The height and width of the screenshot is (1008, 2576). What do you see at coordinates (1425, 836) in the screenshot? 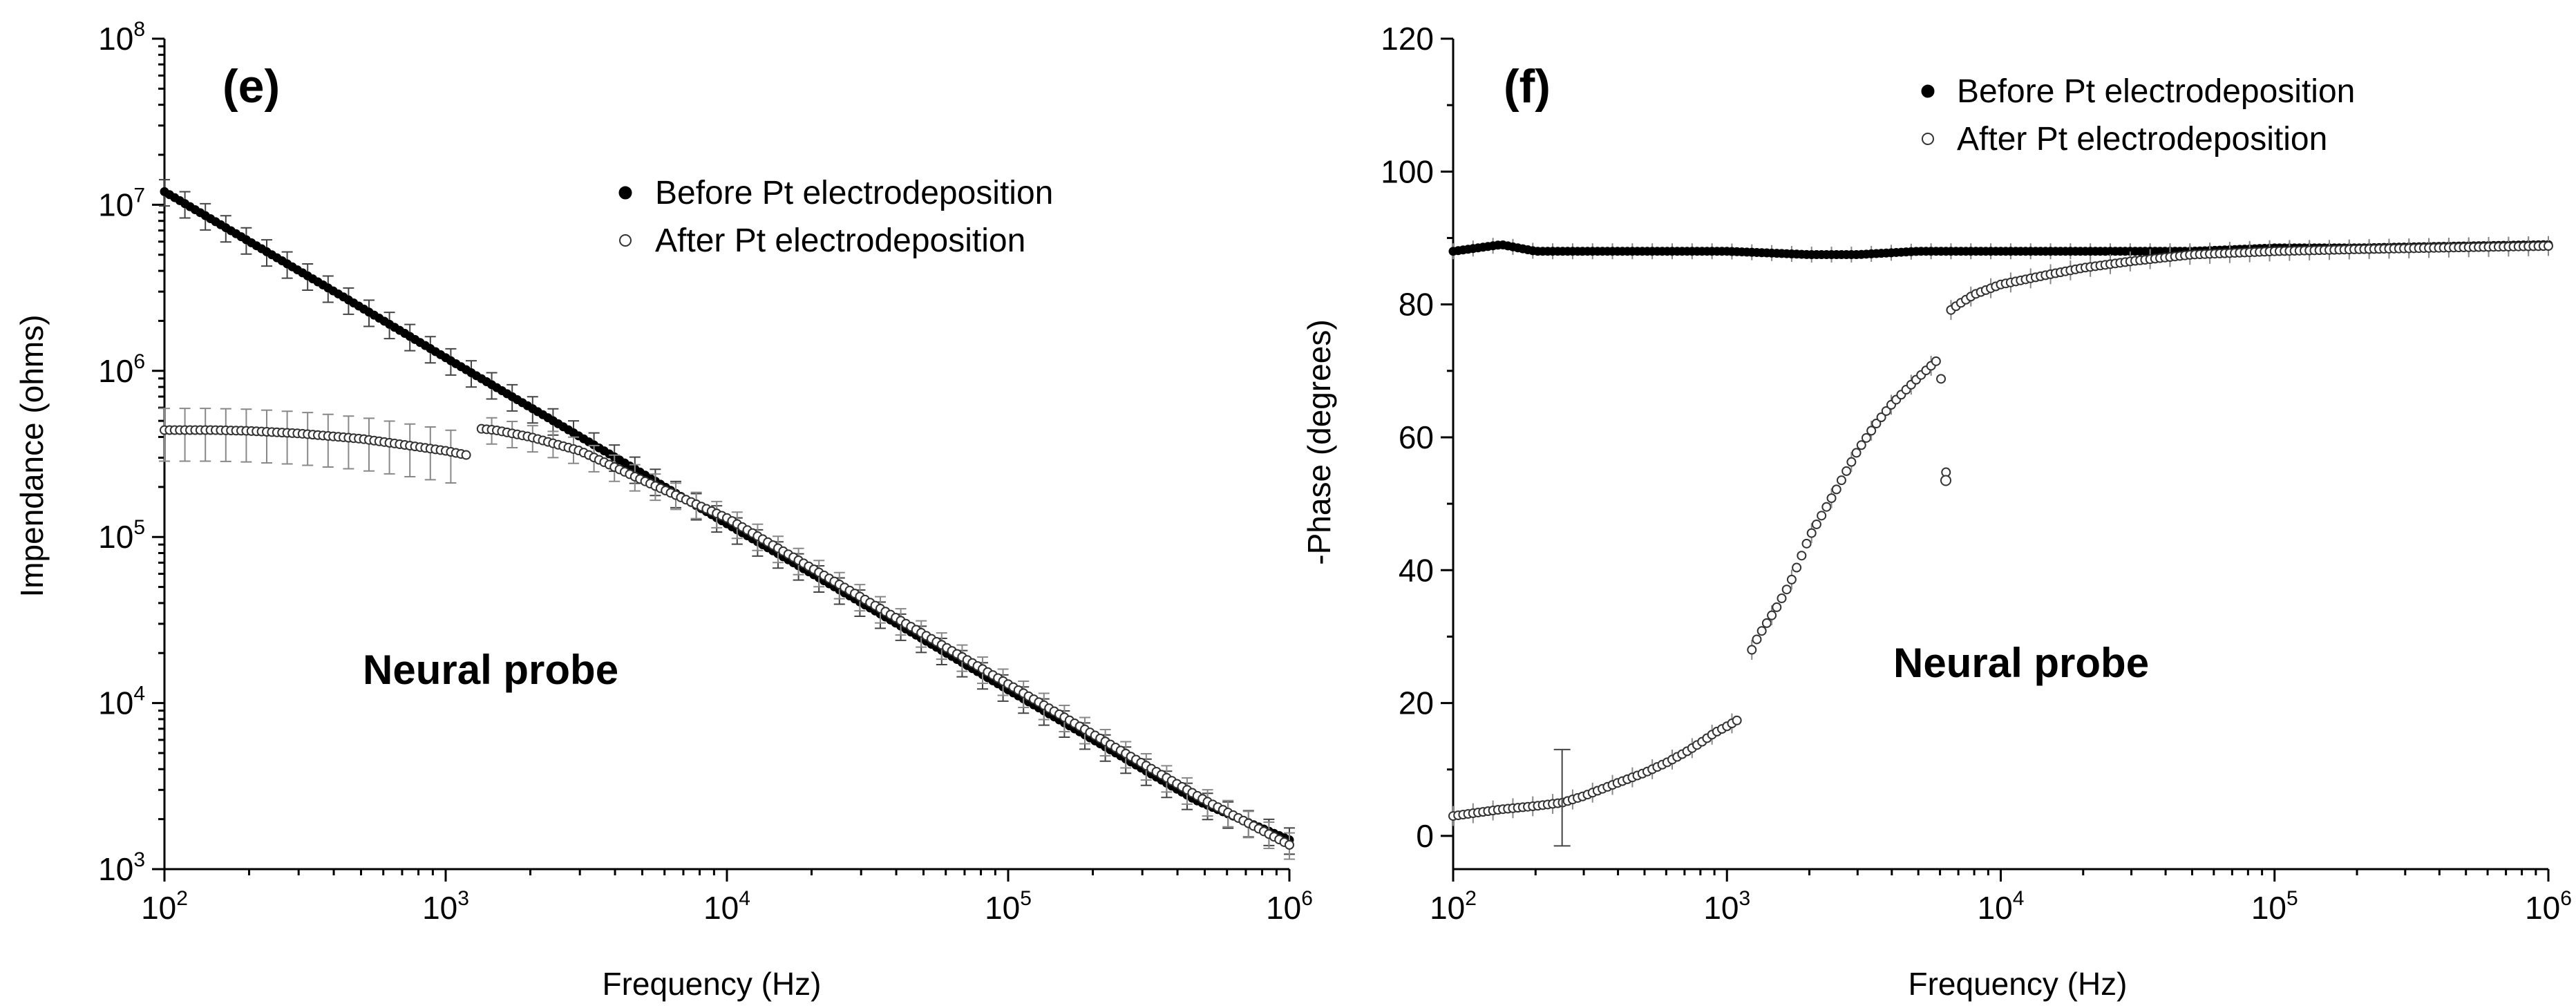
I see `panel-f-y-tick-label: 0` at bounding box center [1425, 836].